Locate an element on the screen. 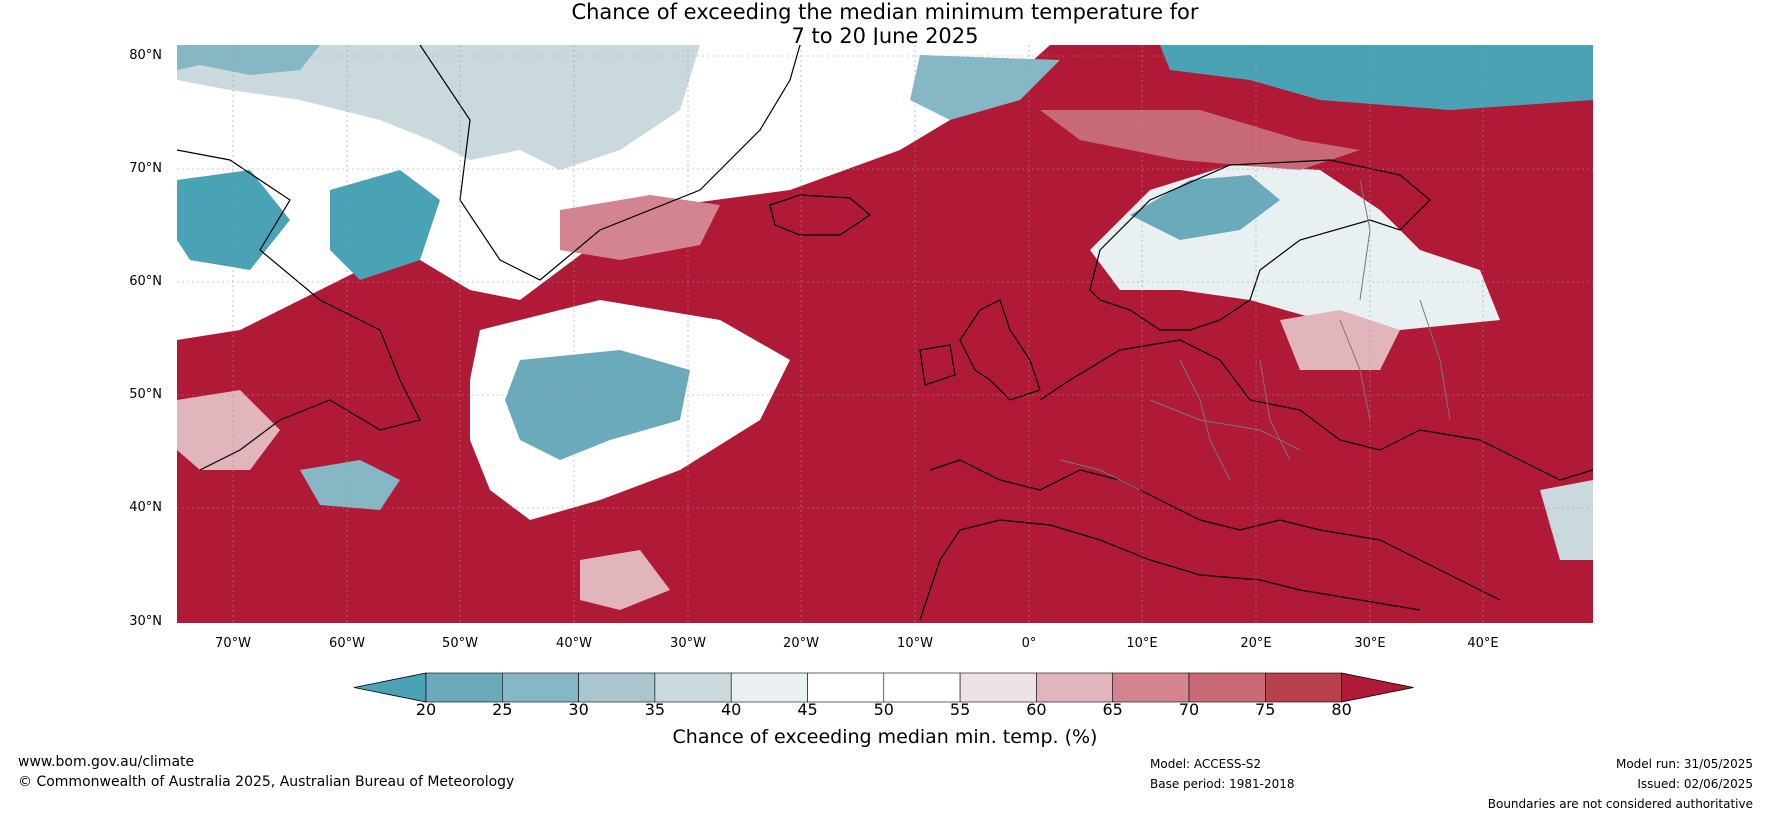  lon-label-30w: 30°W is located at coordinates (688, 643).